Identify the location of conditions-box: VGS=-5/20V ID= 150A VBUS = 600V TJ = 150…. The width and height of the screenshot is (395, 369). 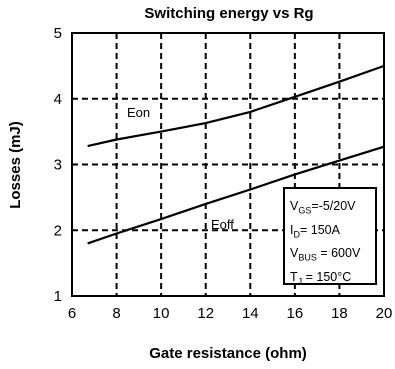
(330, 236).